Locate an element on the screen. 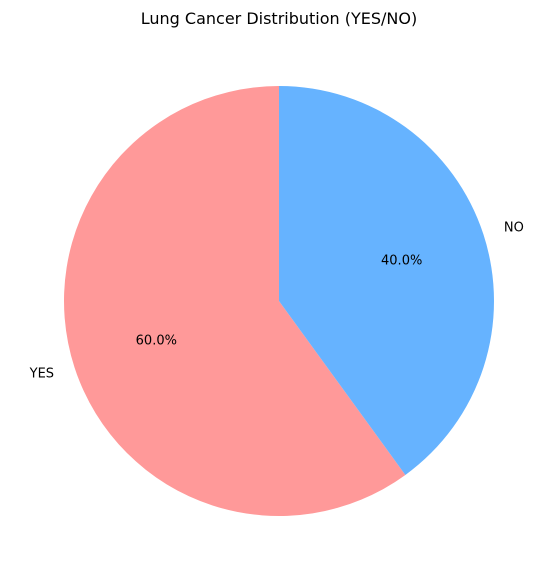 The height and width of the screenshot is (581, 558). pct-label-yes: 60.0% is located at coordinates (156, 340).